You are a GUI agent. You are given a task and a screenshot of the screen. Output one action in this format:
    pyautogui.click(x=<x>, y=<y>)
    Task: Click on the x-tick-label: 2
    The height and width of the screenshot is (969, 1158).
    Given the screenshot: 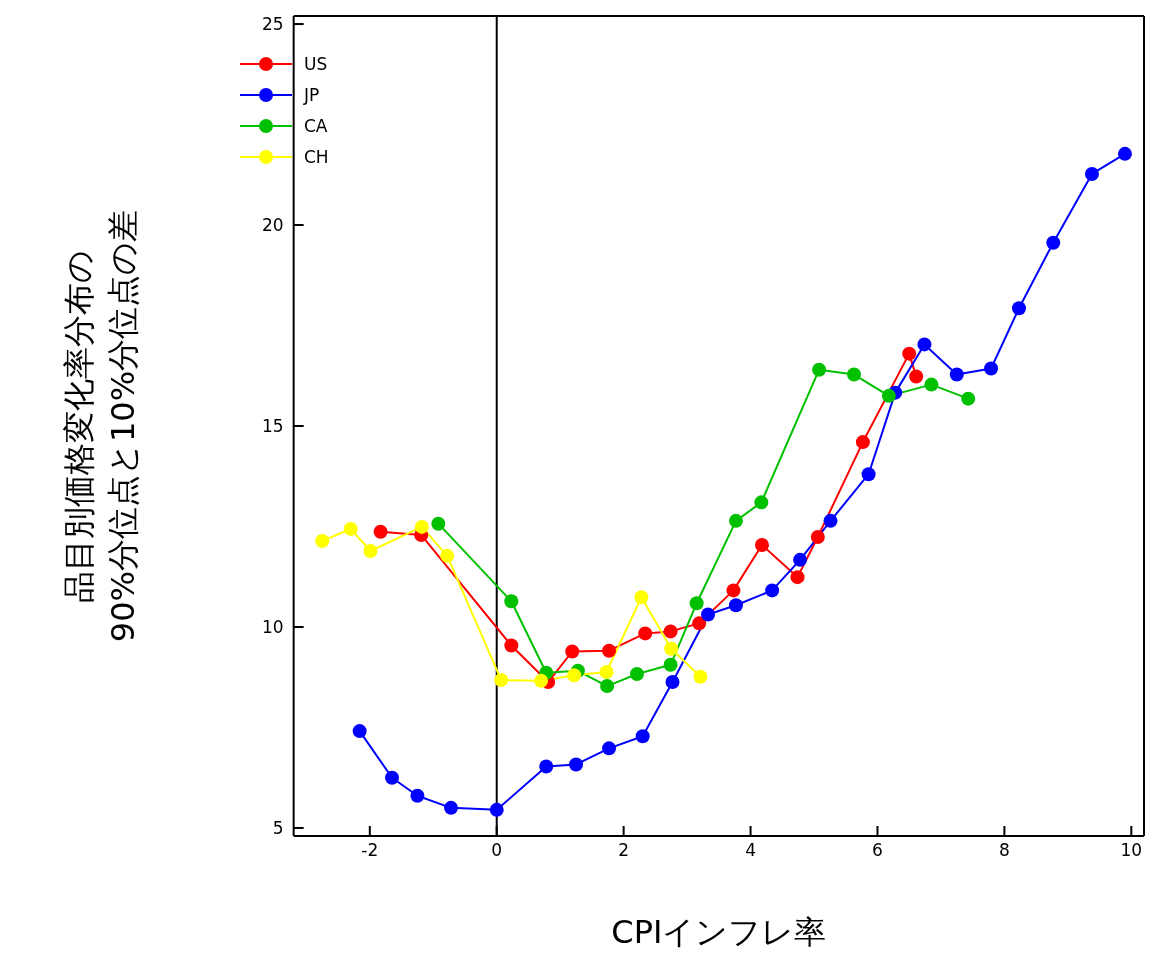 What is the action you would take?
    pyautogui.click(x=624, y=850)
    